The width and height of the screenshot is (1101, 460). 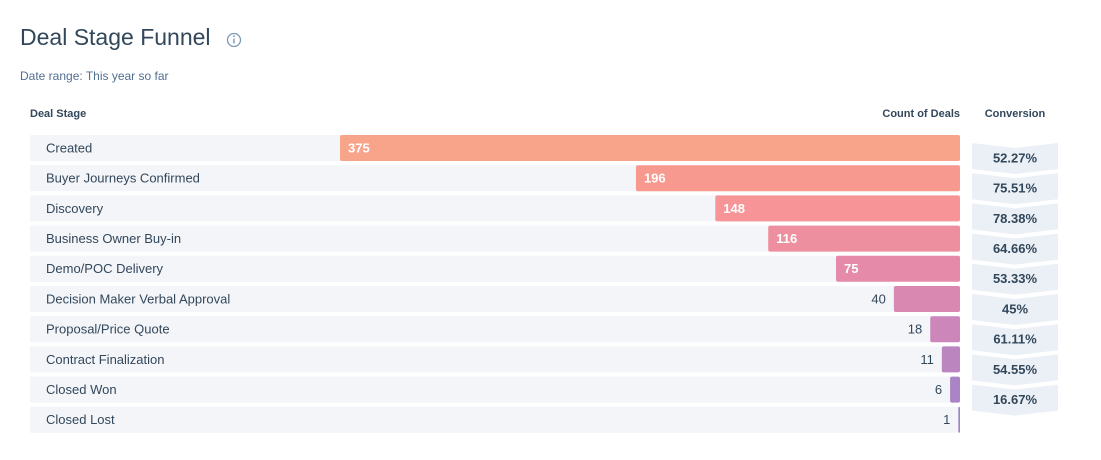 What do you see at coordinates (105, 359) in the screenshot?
I see `stage-label: Contract Finalization` at bounding box center [105, 359].